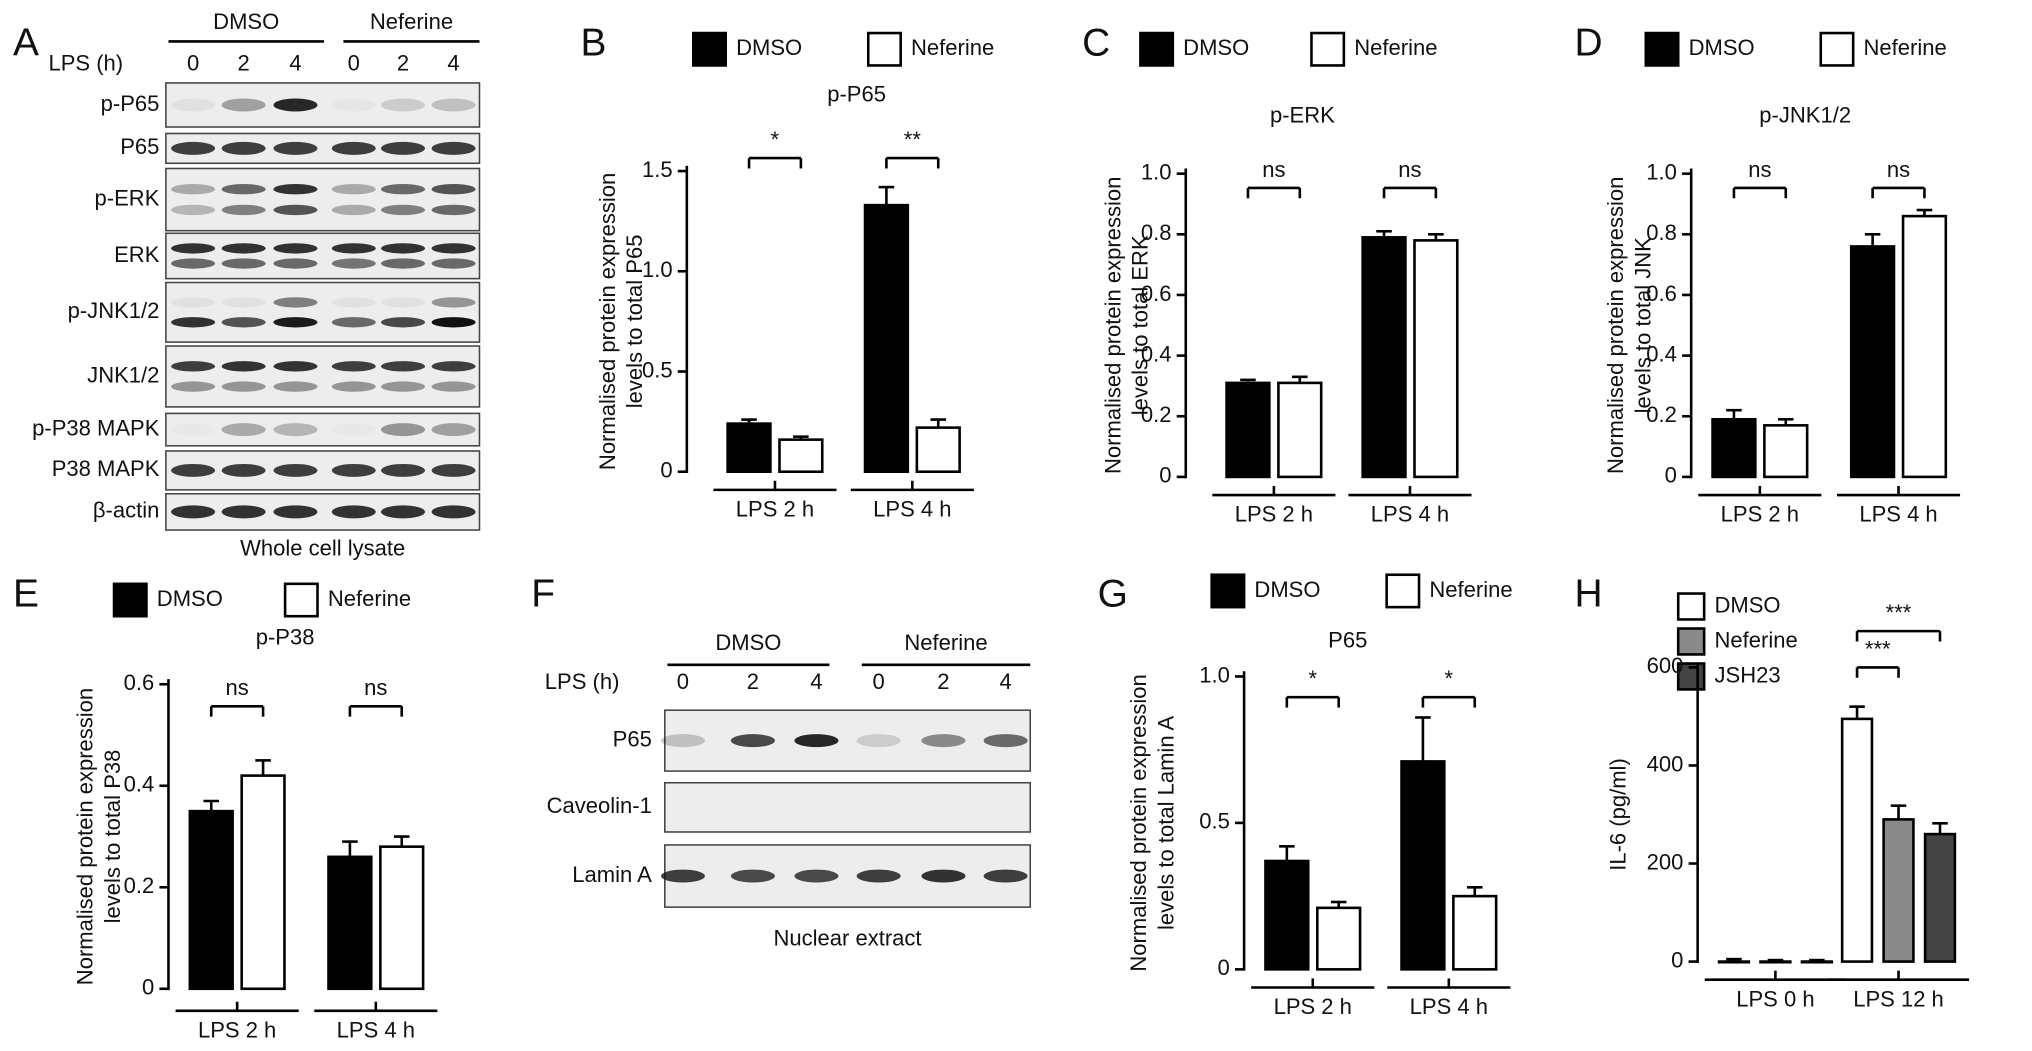 This screenshot has width=2032, height=1051. I want to click on panel-letter: F, so click(543, 593).